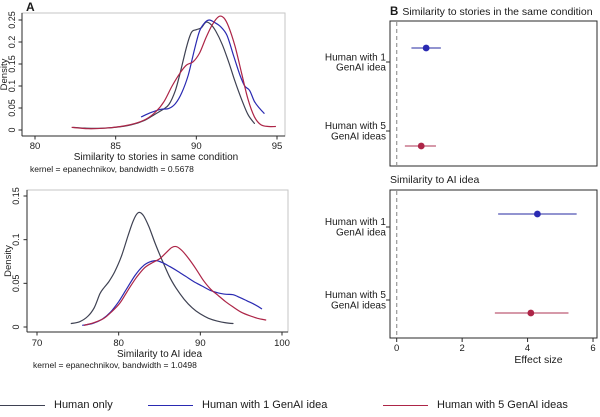  What do you see at coordinates (12, 42) in the screenshot?
I see `svg-text: 0.2` at bounding box center [12, 42].